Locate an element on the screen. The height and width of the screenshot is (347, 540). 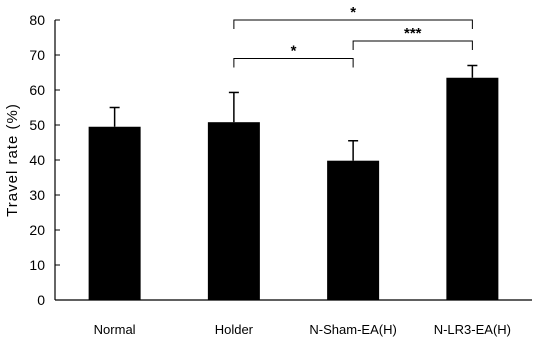
y-tick-label-8: 80 is located at coordinates (37, 20).